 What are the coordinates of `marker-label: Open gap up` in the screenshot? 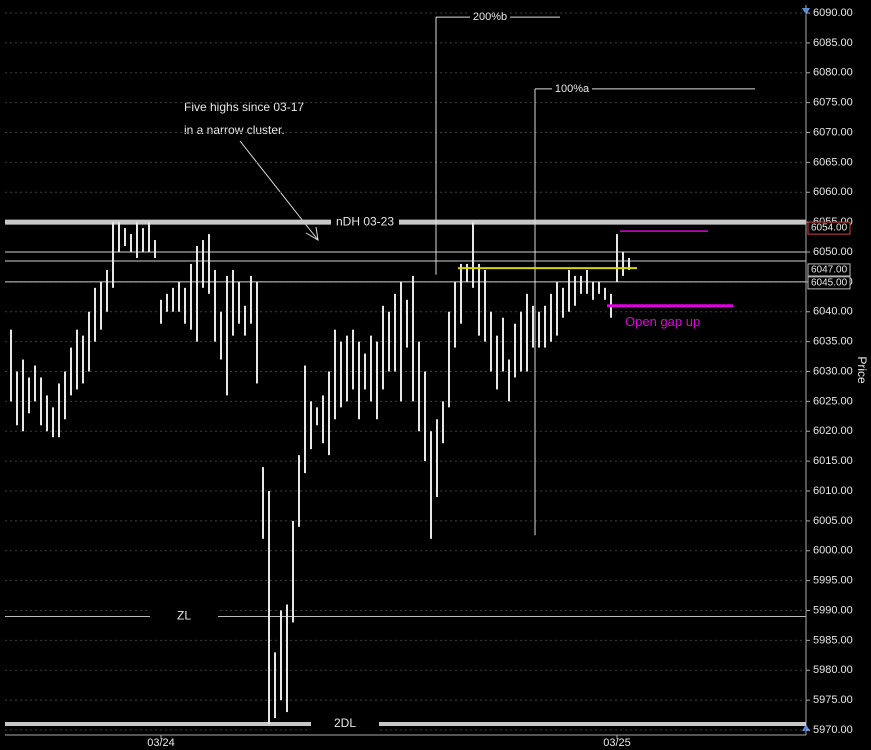 It's located at (662, 321).